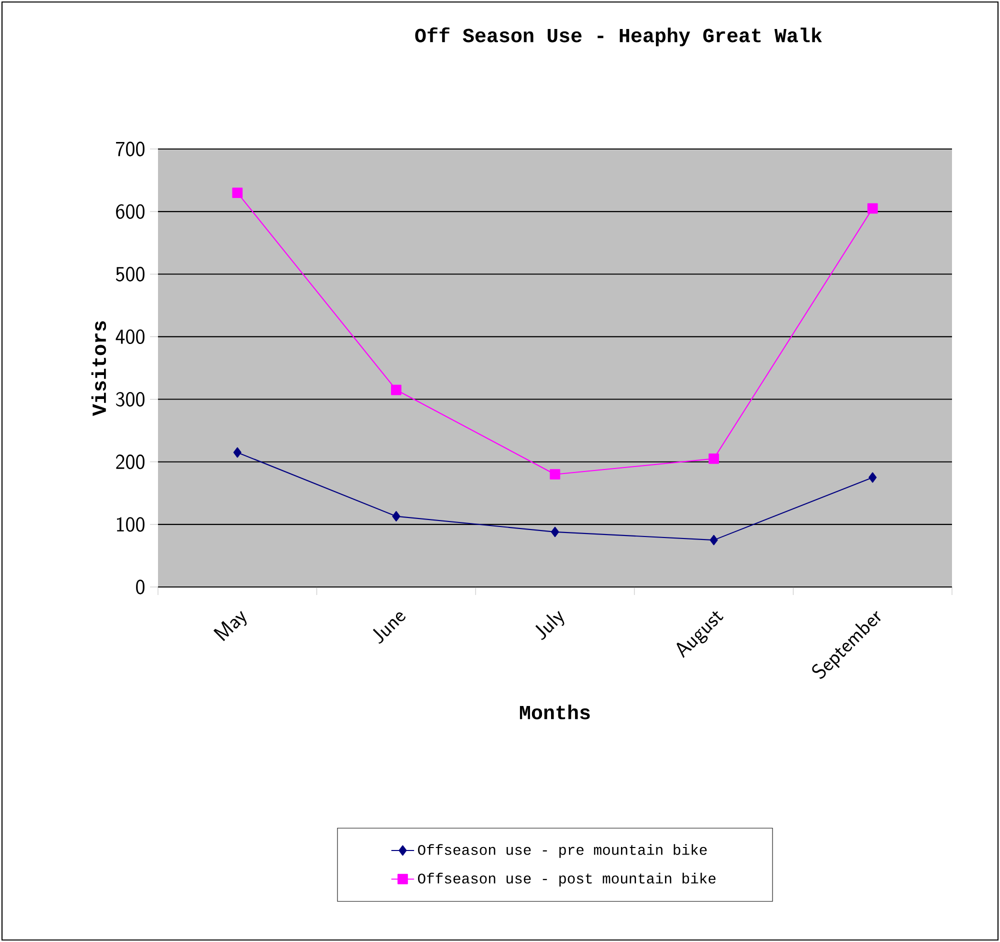 The width and height of the screenshot is (1000, 942). What do you see at coordinates (130, 462) in the screenshot?
I see `y-tick-label: 200` at bounding box center [130, 462].